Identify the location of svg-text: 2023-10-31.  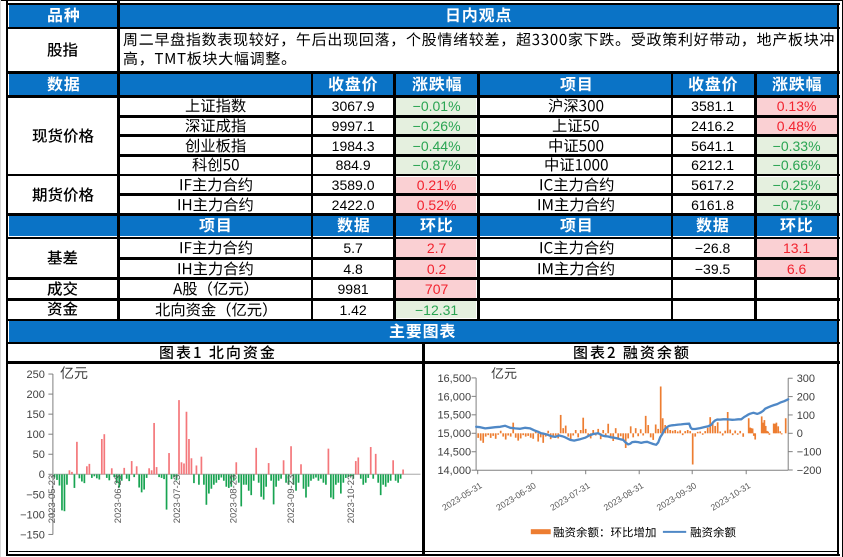
(731, 496).